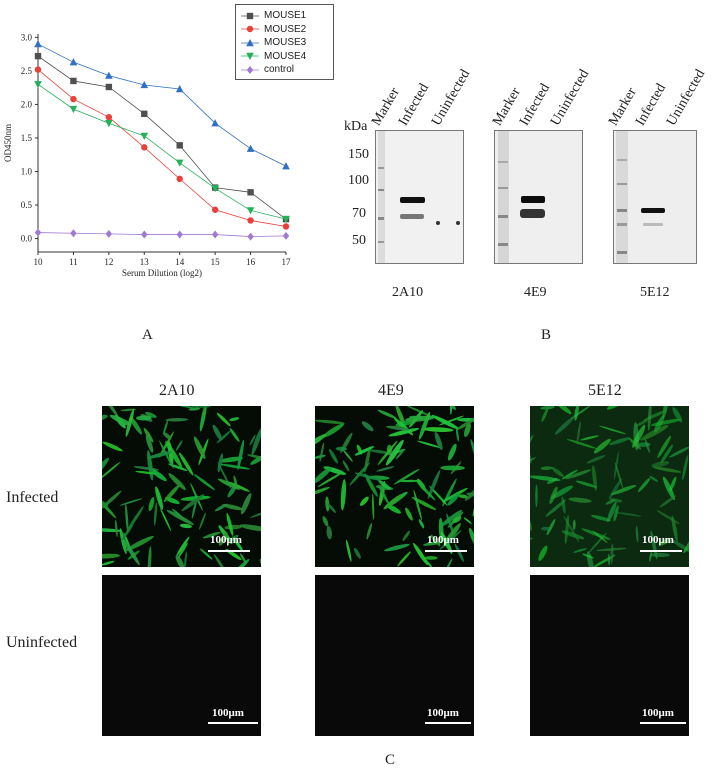 The image size is (727, 773). I want to click on blot-bands-2a10, so click(419, 197).